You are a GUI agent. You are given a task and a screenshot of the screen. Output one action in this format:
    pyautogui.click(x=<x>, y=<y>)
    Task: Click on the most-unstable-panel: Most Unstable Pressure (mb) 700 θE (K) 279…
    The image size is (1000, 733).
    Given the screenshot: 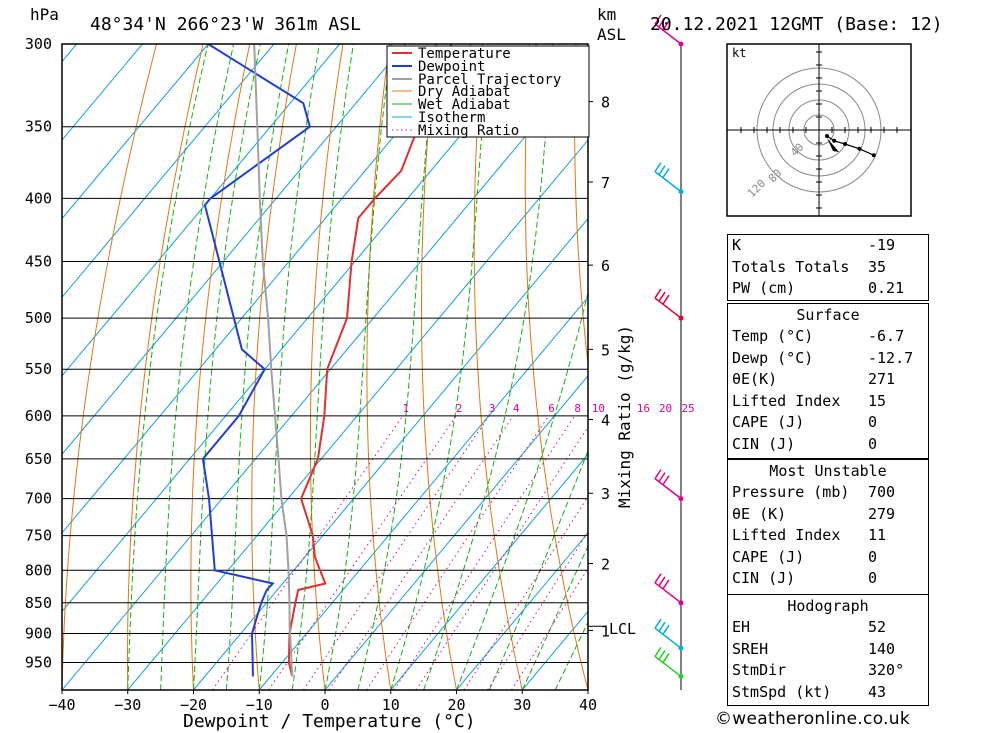 What is the action you would take?
    pyautogui.click(x=828, y=527)
    